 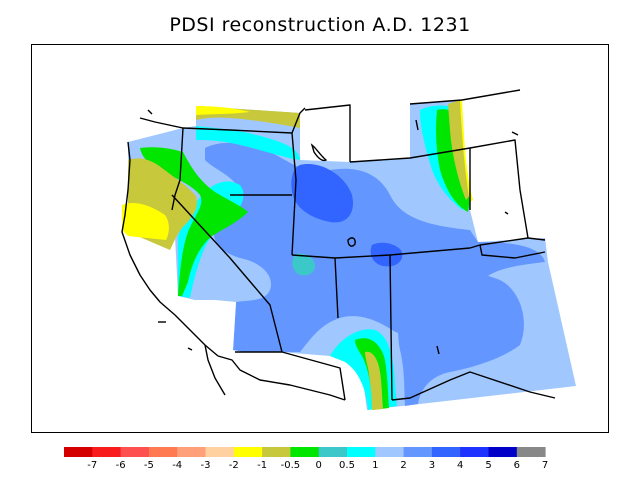 What do you see at coordinates (92, 465) in the screenshot?
I see `legend-label: -7` at bounding box center [92, 465].